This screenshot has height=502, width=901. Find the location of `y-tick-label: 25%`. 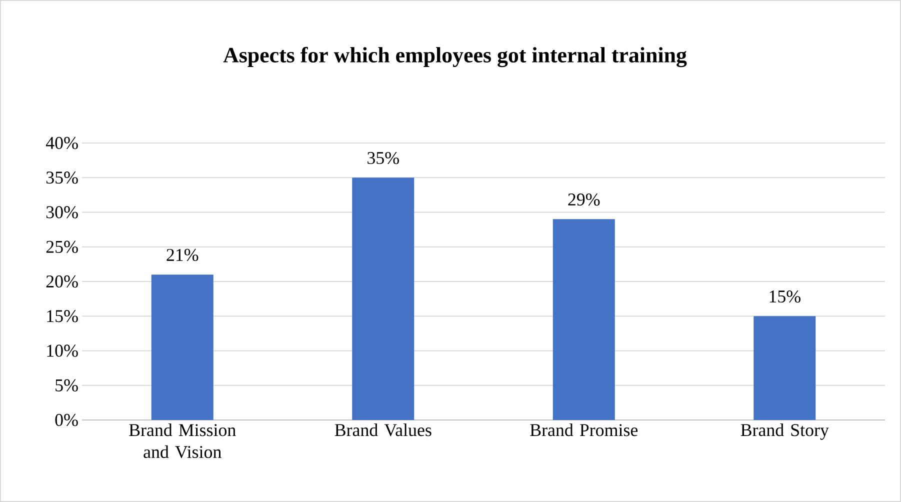

y-tick-label: 25% is located at coordinates (62, 246).